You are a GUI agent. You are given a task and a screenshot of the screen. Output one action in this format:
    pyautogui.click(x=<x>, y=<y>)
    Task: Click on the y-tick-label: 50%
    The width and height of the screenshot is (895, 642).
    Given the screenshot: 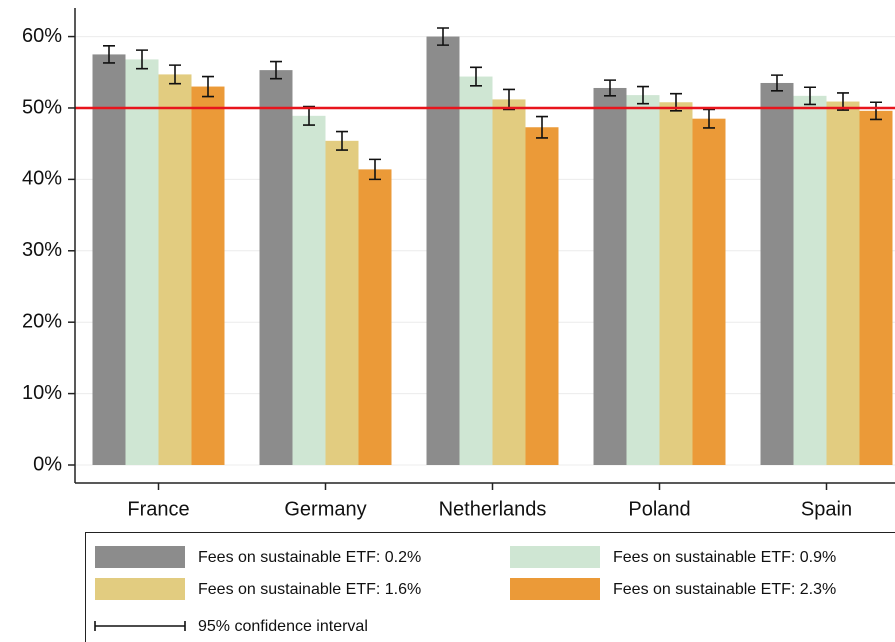 What is the action you would take?
    pyautogui.click(x=42, y=107)
    